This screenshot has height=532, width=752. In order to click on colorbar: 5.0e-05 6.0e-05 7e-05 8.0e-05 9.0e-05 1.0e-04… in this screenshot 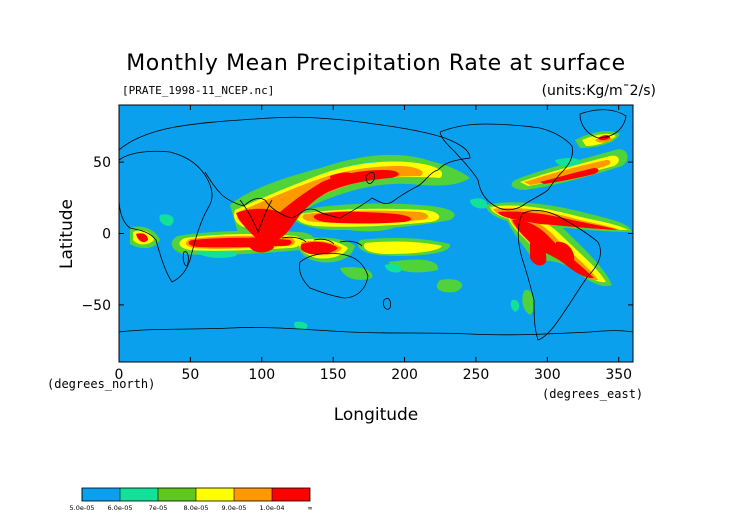, I will do `click(191, 499)`.